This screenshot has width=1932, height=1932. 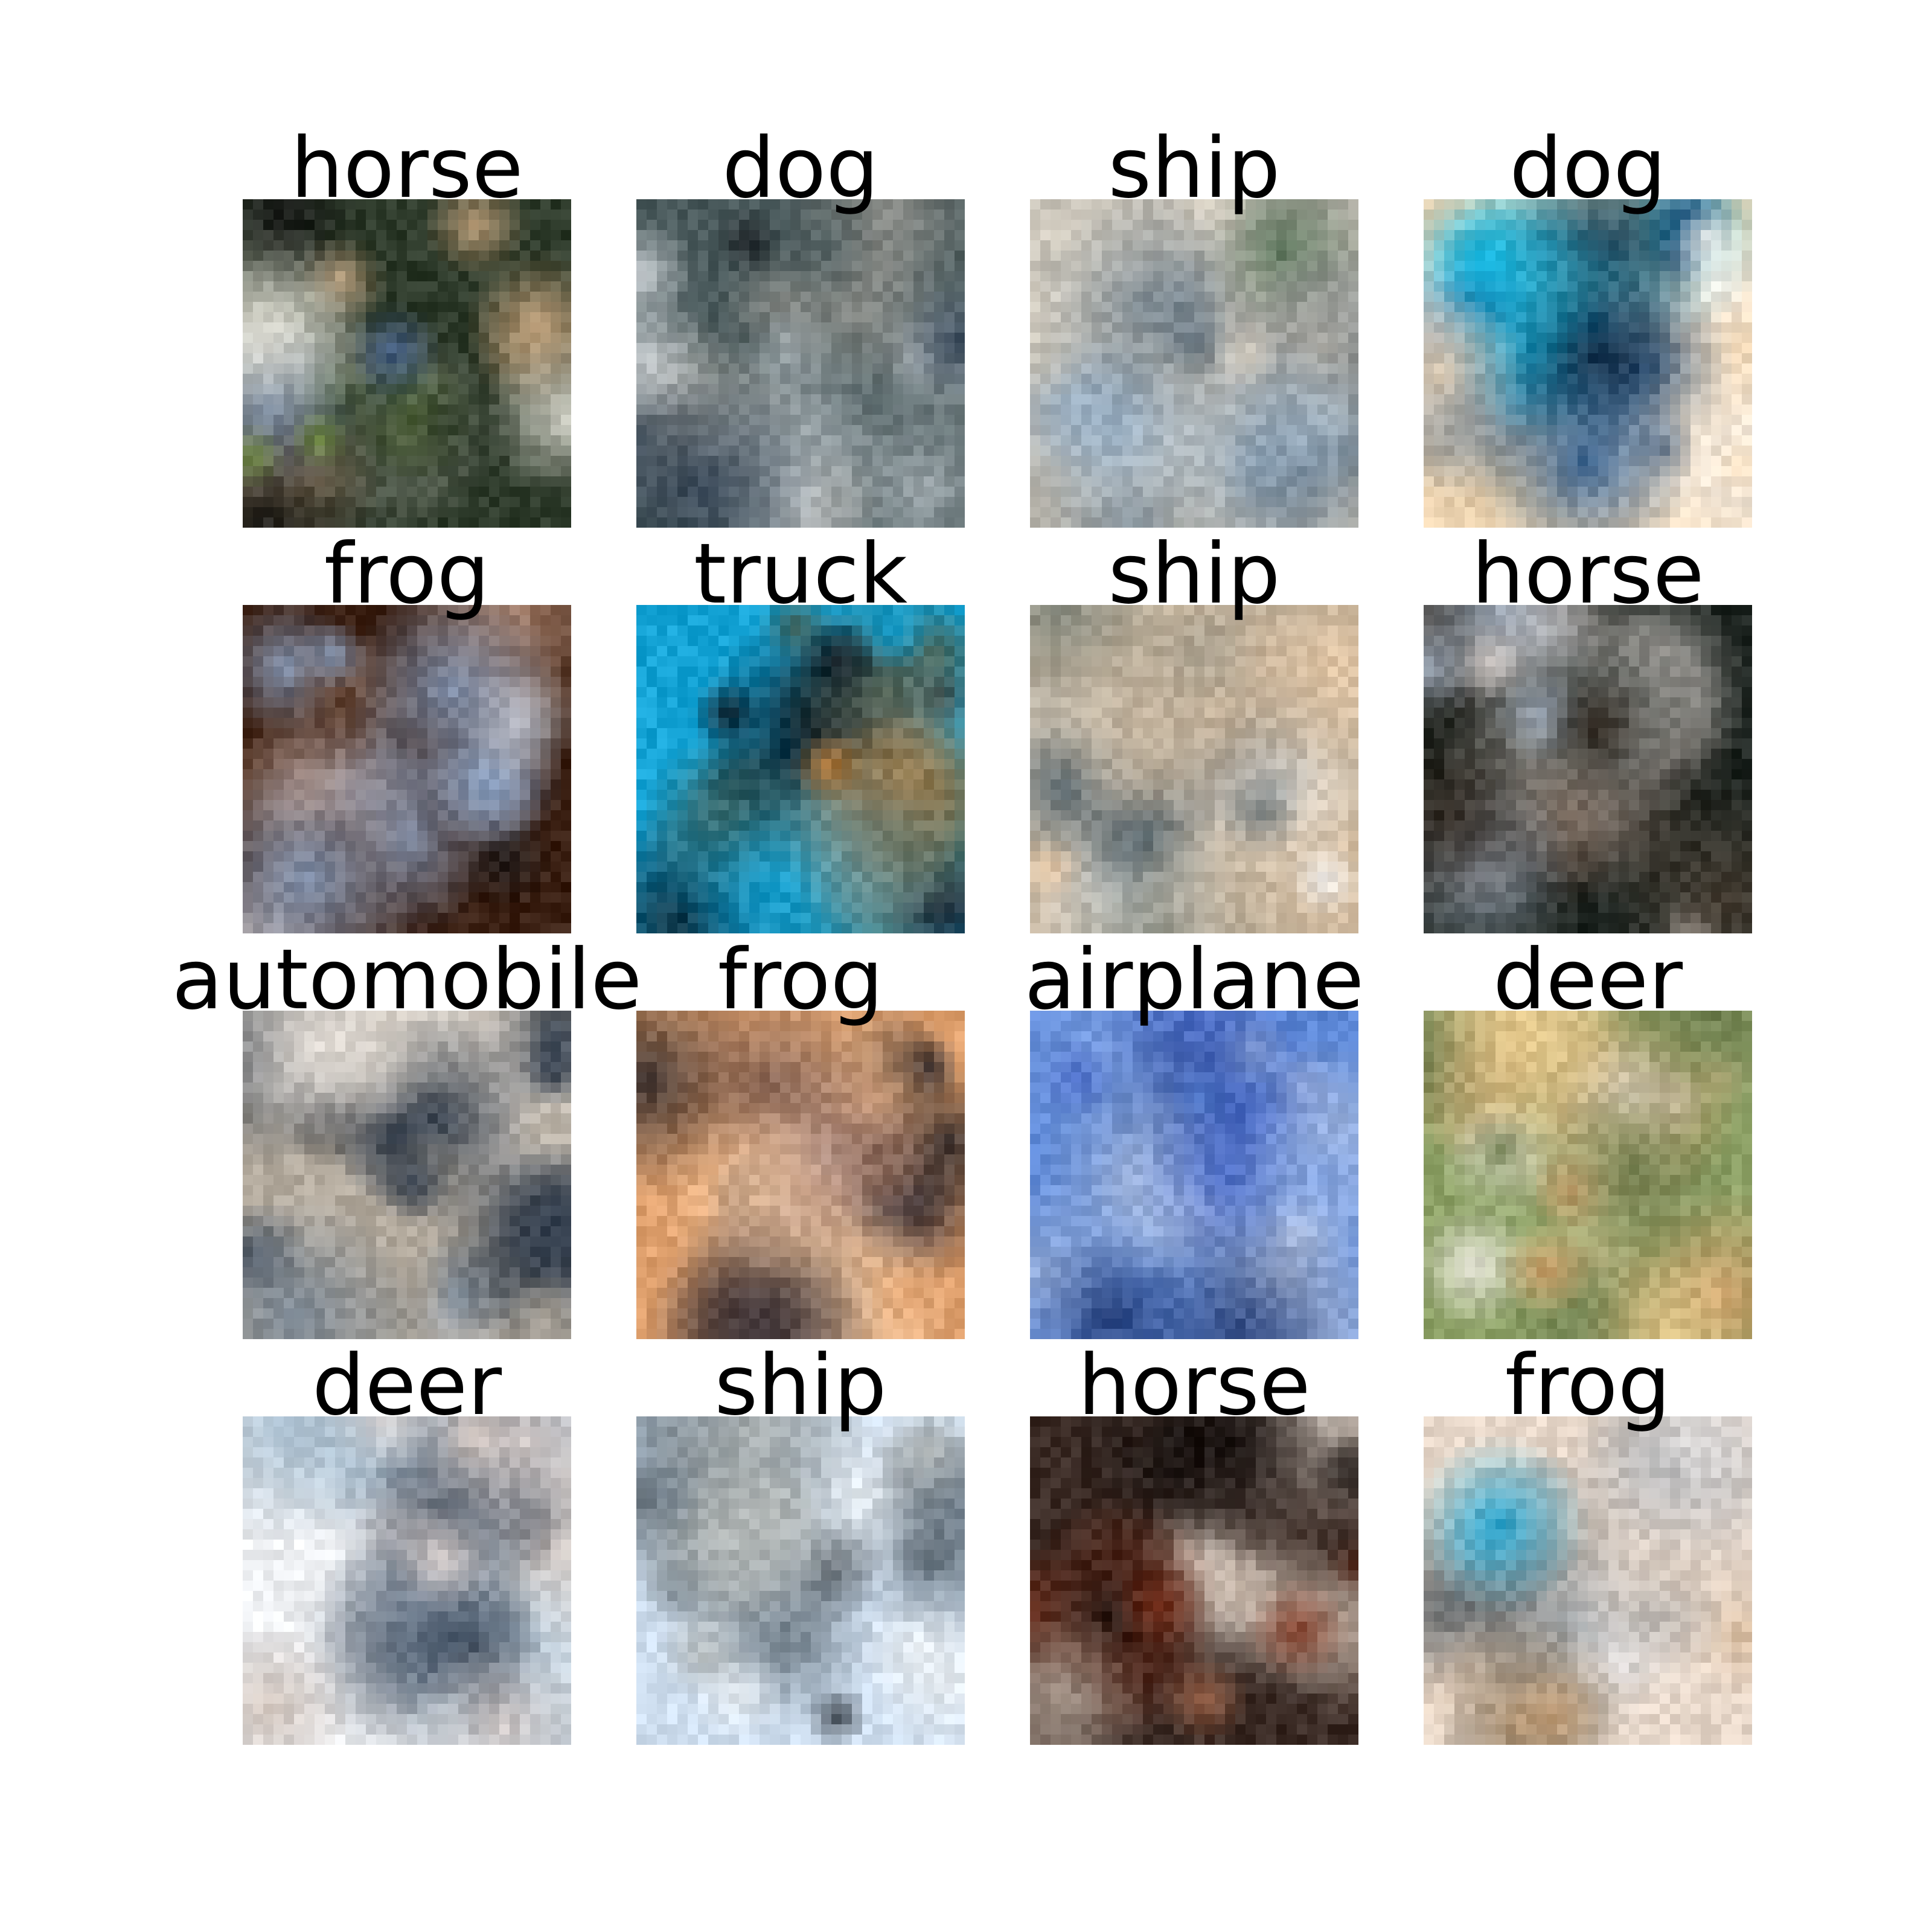 What do you see at coordinates (801, 769) in the screenshot?
I see `blurry-truck-photo` at bounding box center [801, 769].